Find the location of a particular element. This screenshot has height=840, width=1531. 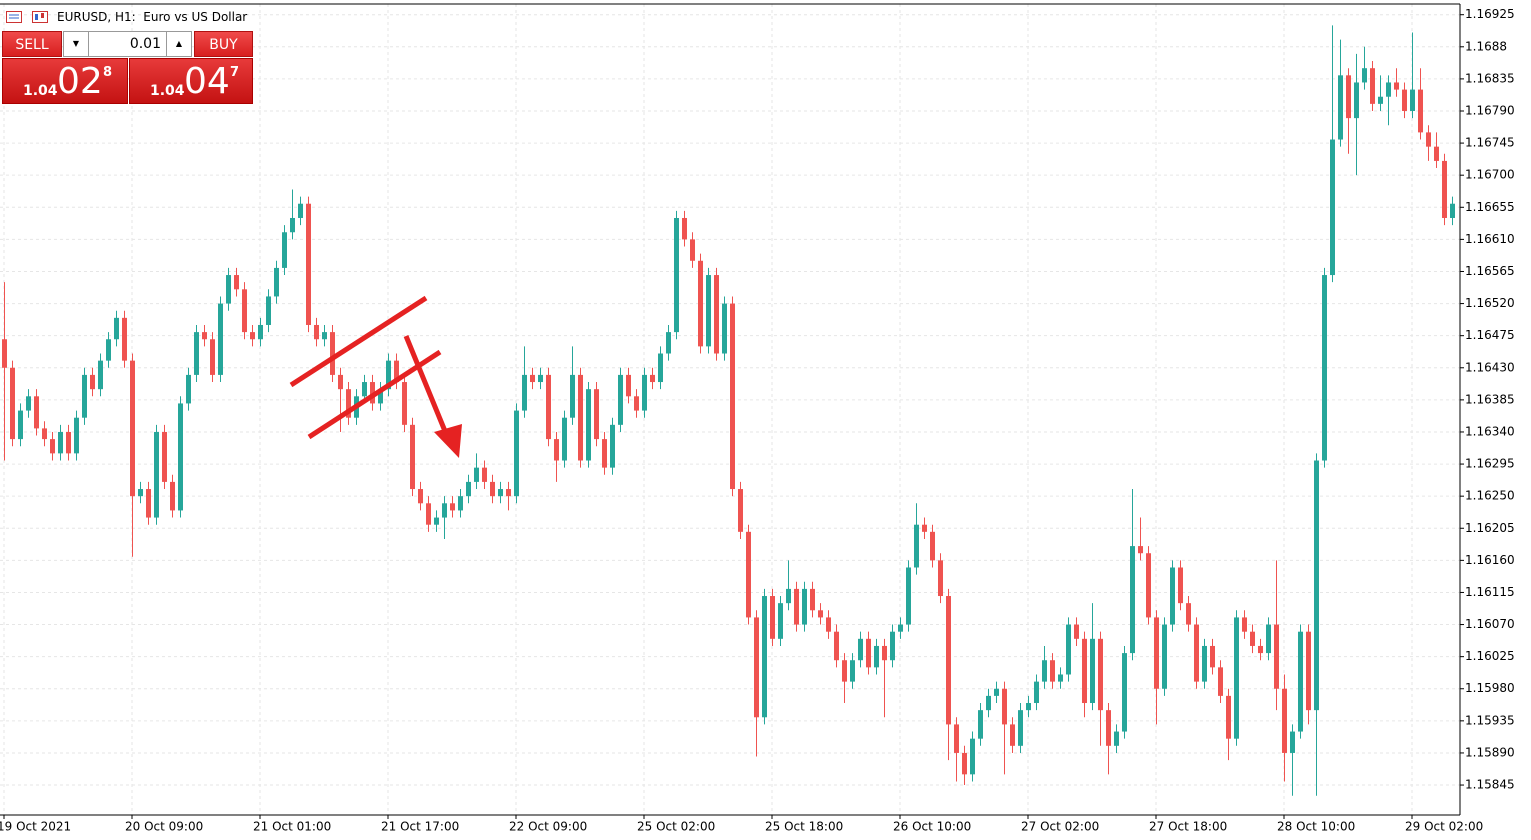

lot-decrease: ▼ is located at coordinates (76, 44).